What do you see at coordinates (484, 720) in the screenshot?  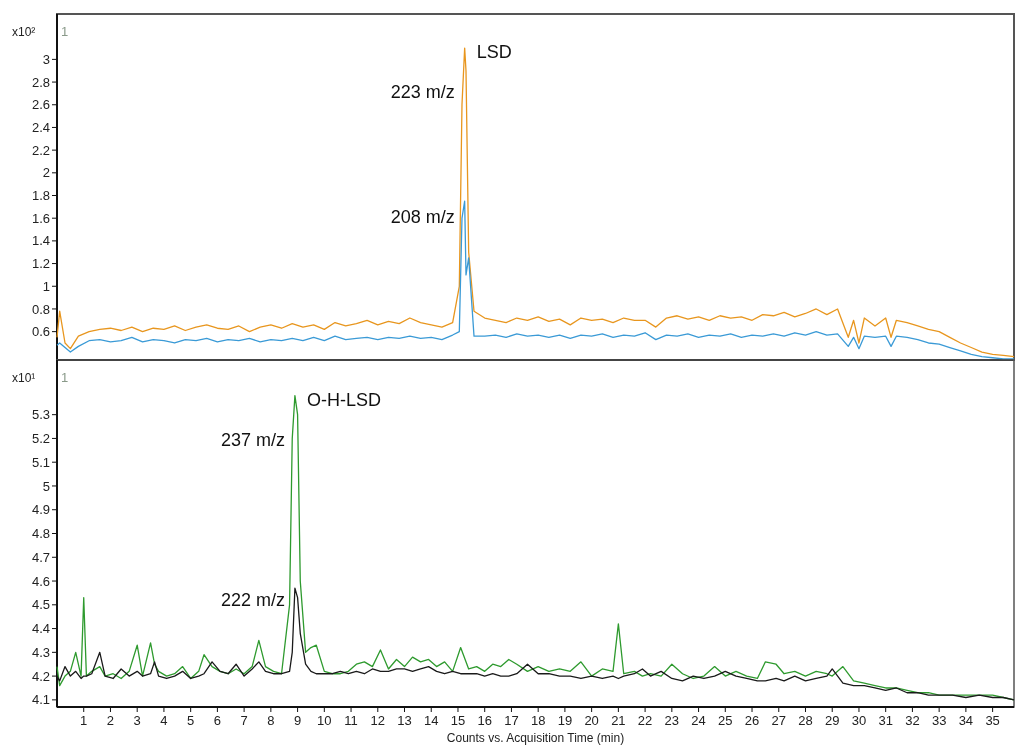 I see `x-tick-label: 16` at bounding box center [484, 720].